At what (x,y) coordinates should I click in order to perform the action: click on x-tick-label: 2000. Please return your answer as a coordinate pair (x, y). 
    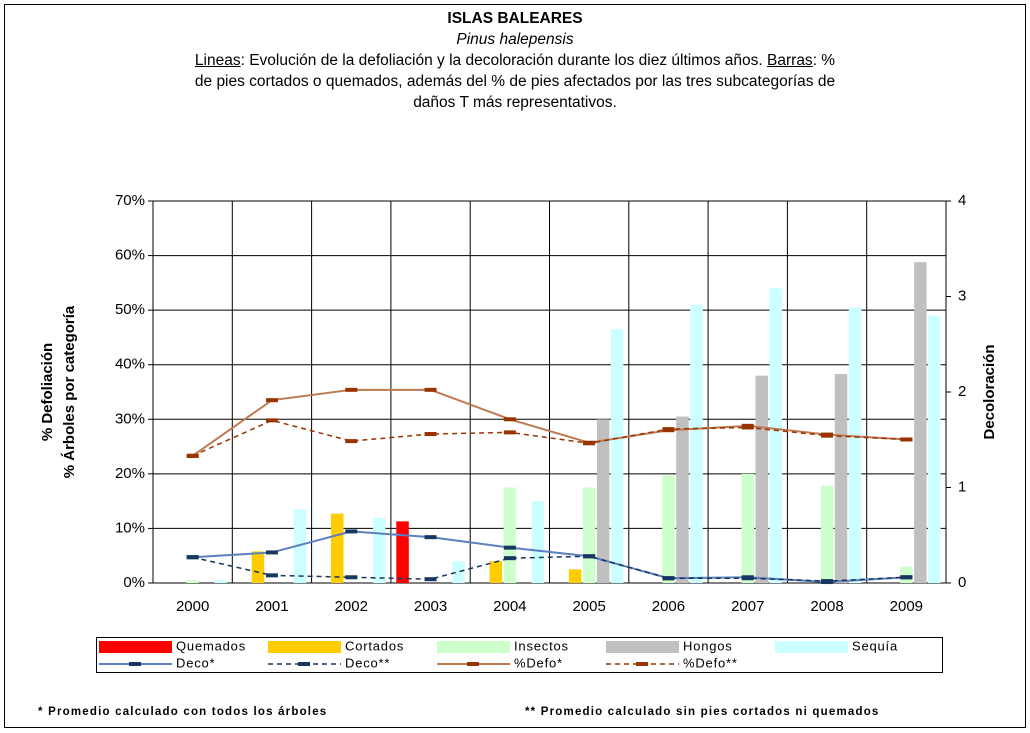
    Looking at the image, I should click on (192, 606).